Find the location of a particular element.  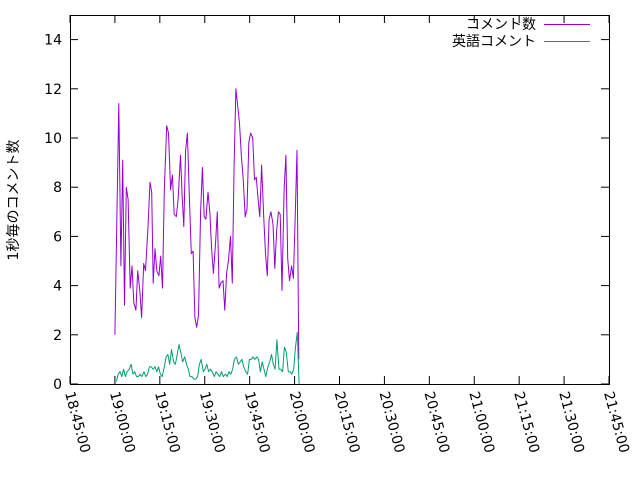

y-tick-label: 0 is located at coordinates (57, 385).